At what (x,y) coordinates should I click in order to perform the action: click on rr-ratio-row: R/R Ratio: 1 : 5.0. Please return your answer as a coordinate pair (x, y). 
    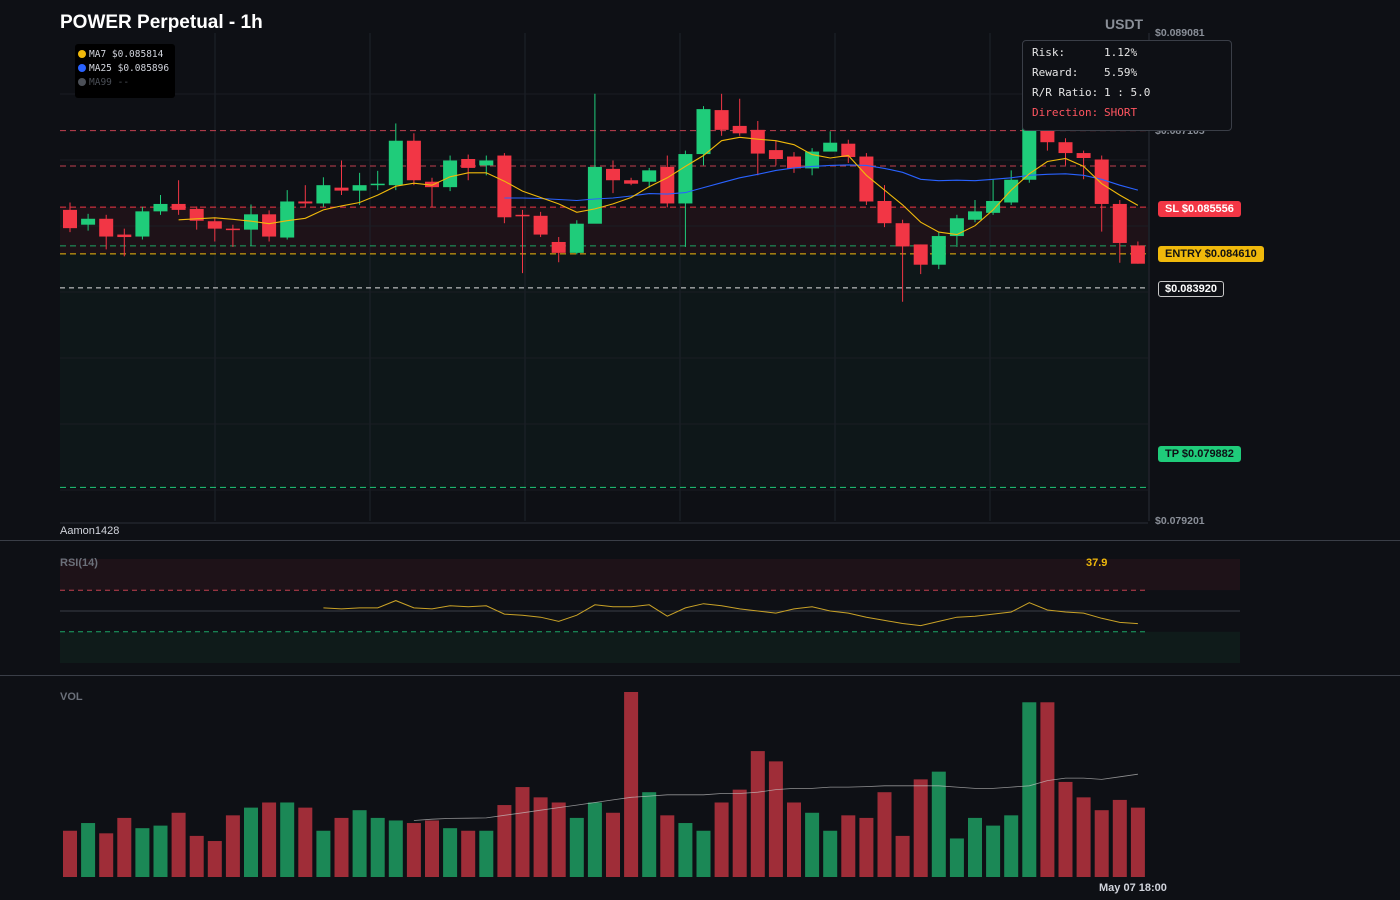
    Looking at the image, I should click on (1127, 96).